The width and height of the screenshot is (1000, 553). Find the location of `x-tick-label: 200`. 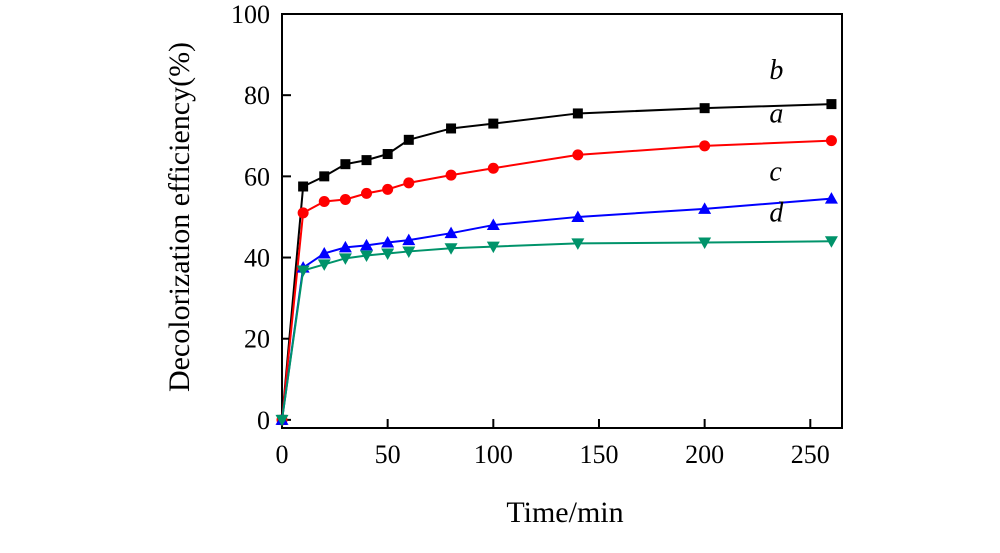

x-tick-label: 200 is located at coordinates (704, 454).